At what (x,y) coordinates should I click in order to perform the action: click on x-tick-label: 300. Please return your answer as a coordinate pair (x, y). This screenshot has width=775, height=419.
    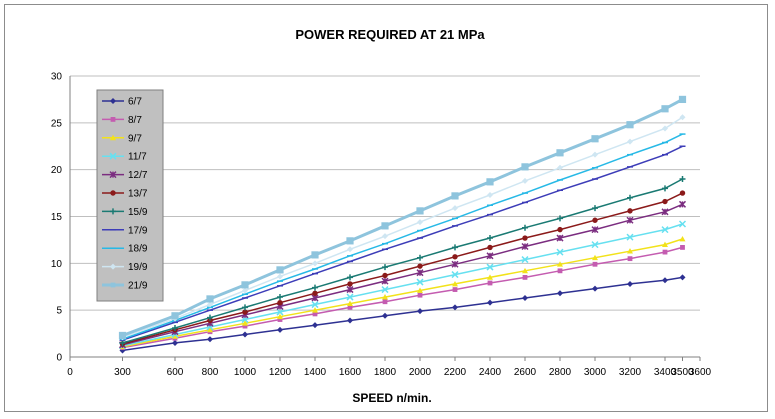
    Looking at the image, I should click on (122, 372).